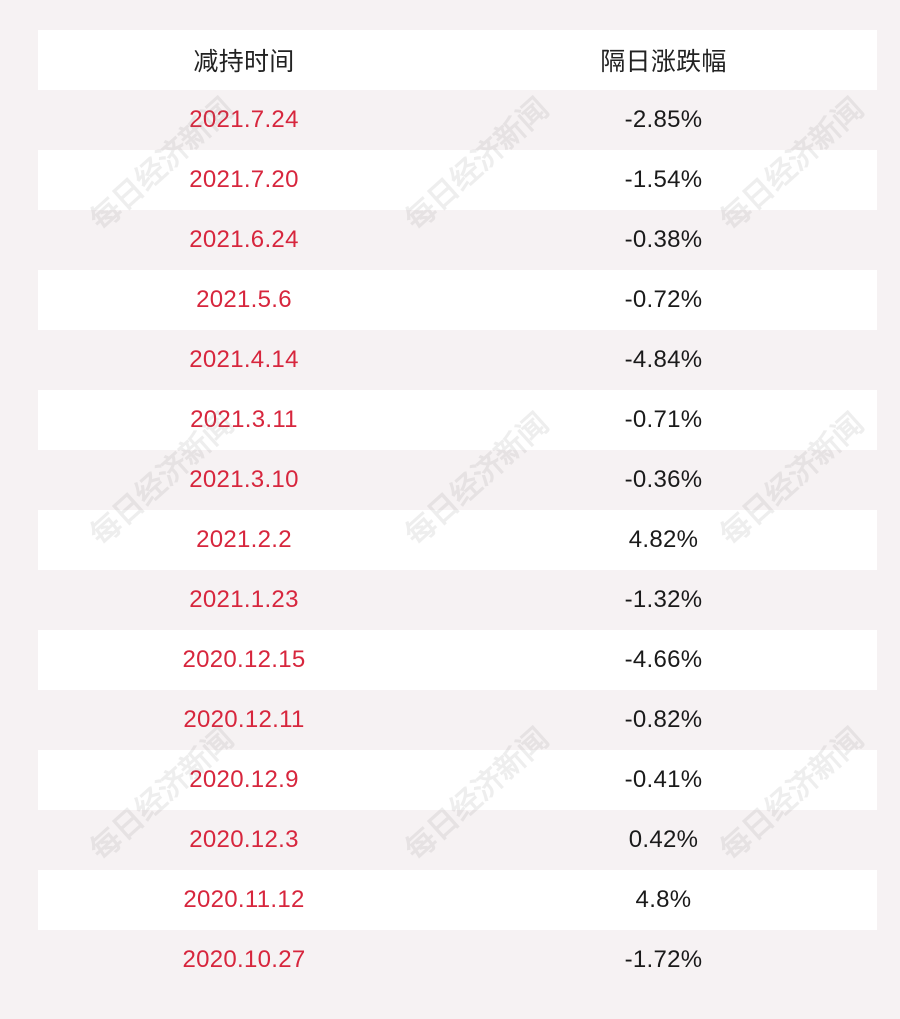 Image resolution: width=900 pixels, height=1019 pixels. Describe the element at coordinates (457, 240) in the screenshot. I see `table-row: 2021.6.24 -0.38%` at that location.